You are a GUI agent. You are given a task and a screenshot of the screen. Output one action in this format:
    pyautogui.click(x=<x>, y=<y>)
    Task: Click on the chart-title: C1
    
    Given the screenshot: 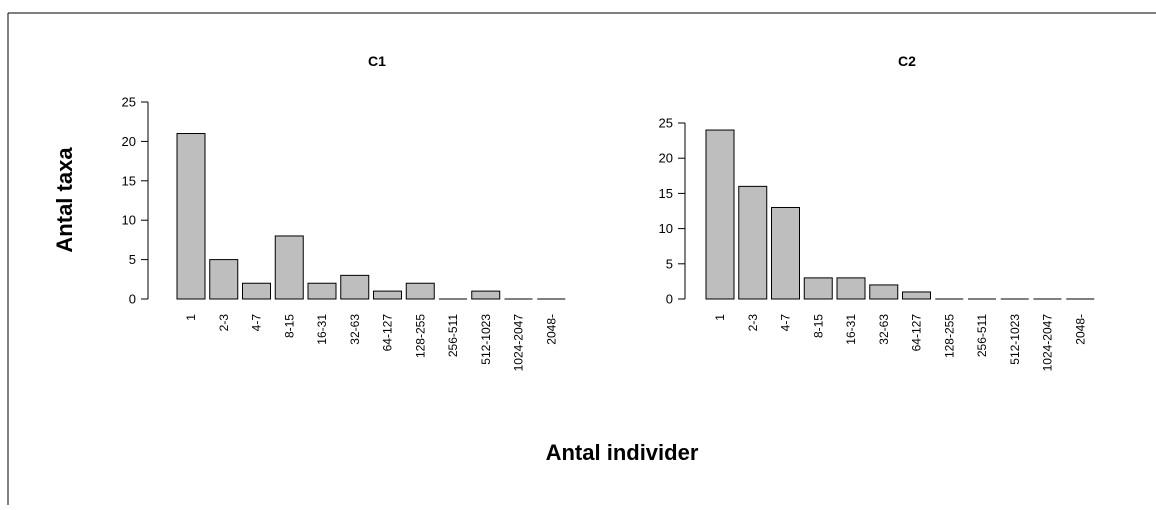 What is the action you would take?
    pyautogui.click(x=377, y=61)
    